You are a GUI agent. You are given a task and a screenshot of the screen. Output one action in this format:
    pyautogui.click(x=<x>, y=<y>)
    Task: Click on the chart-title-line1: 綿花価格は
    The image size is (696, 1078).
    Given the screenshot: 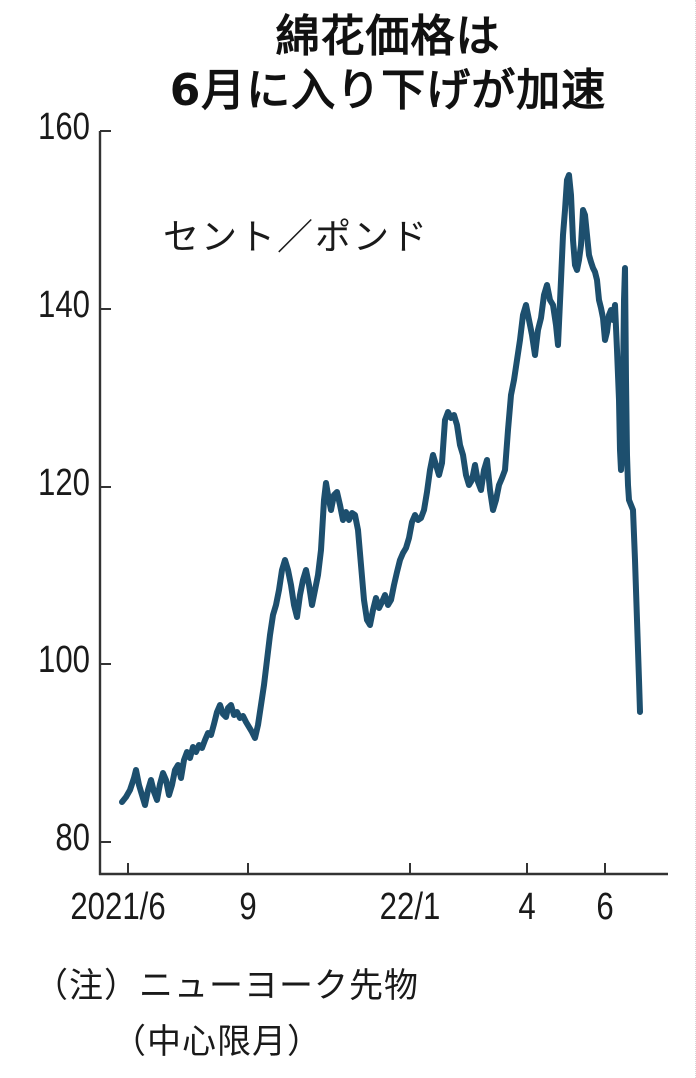 What is the action you would take?
    pyautogui.click(x=388, y=36)
    